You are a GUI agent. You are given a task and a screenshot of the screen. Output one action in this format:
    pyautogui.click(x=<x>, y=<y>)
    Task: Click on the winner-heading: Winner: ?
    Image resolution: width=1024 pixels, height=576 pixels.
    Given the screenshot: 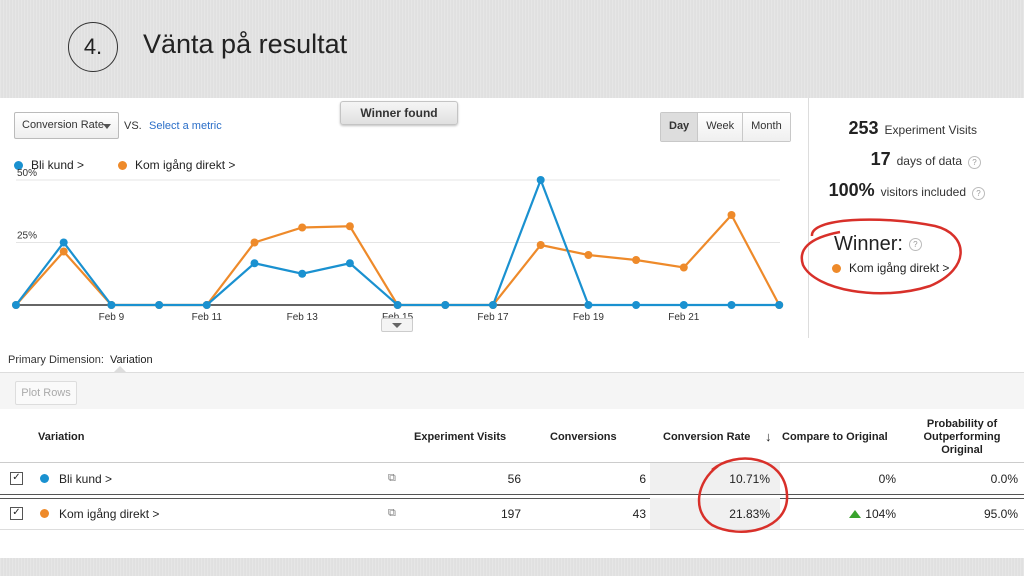 What is the action you would take?
    pyautogui.click(x=878, y=244)
    